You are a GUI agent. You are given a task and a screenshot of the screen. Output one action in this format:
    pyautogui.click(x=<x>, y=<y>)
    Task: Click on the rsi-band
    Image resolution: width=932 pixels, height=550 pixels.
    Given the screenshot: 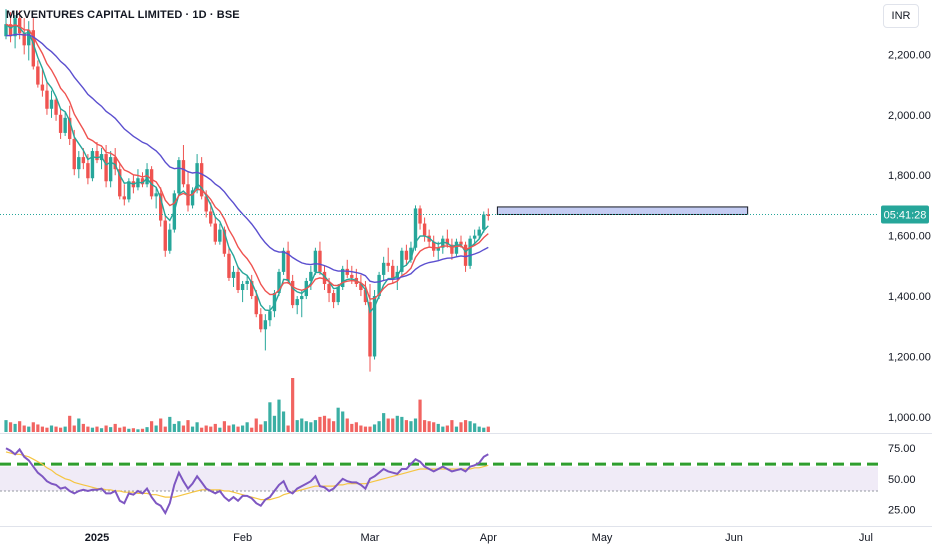 What is the action you would take?
    pyautogui.click(x=439, y=478)
    